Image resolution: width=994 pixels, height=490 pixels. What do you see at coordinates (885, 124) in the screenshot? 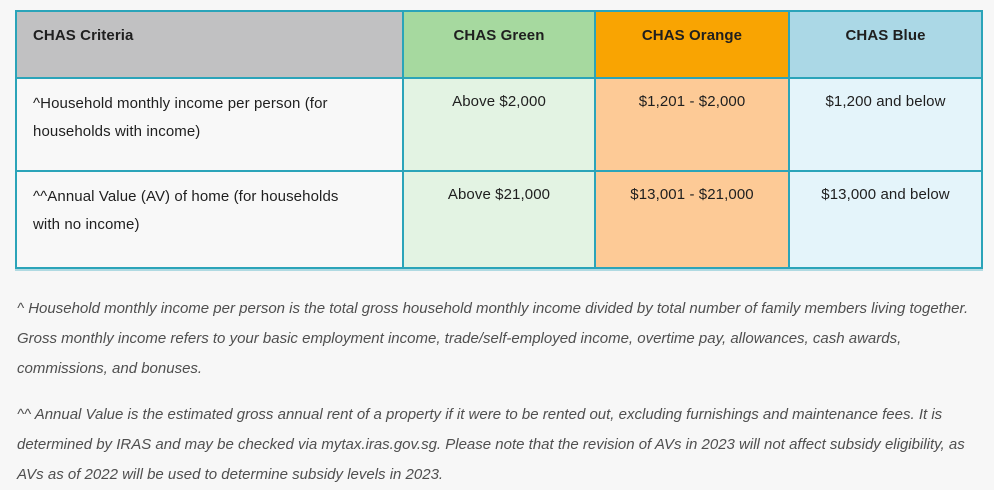
I see `income-blue-value-cell: $1,200 and below` at bounding box center [885, 124].